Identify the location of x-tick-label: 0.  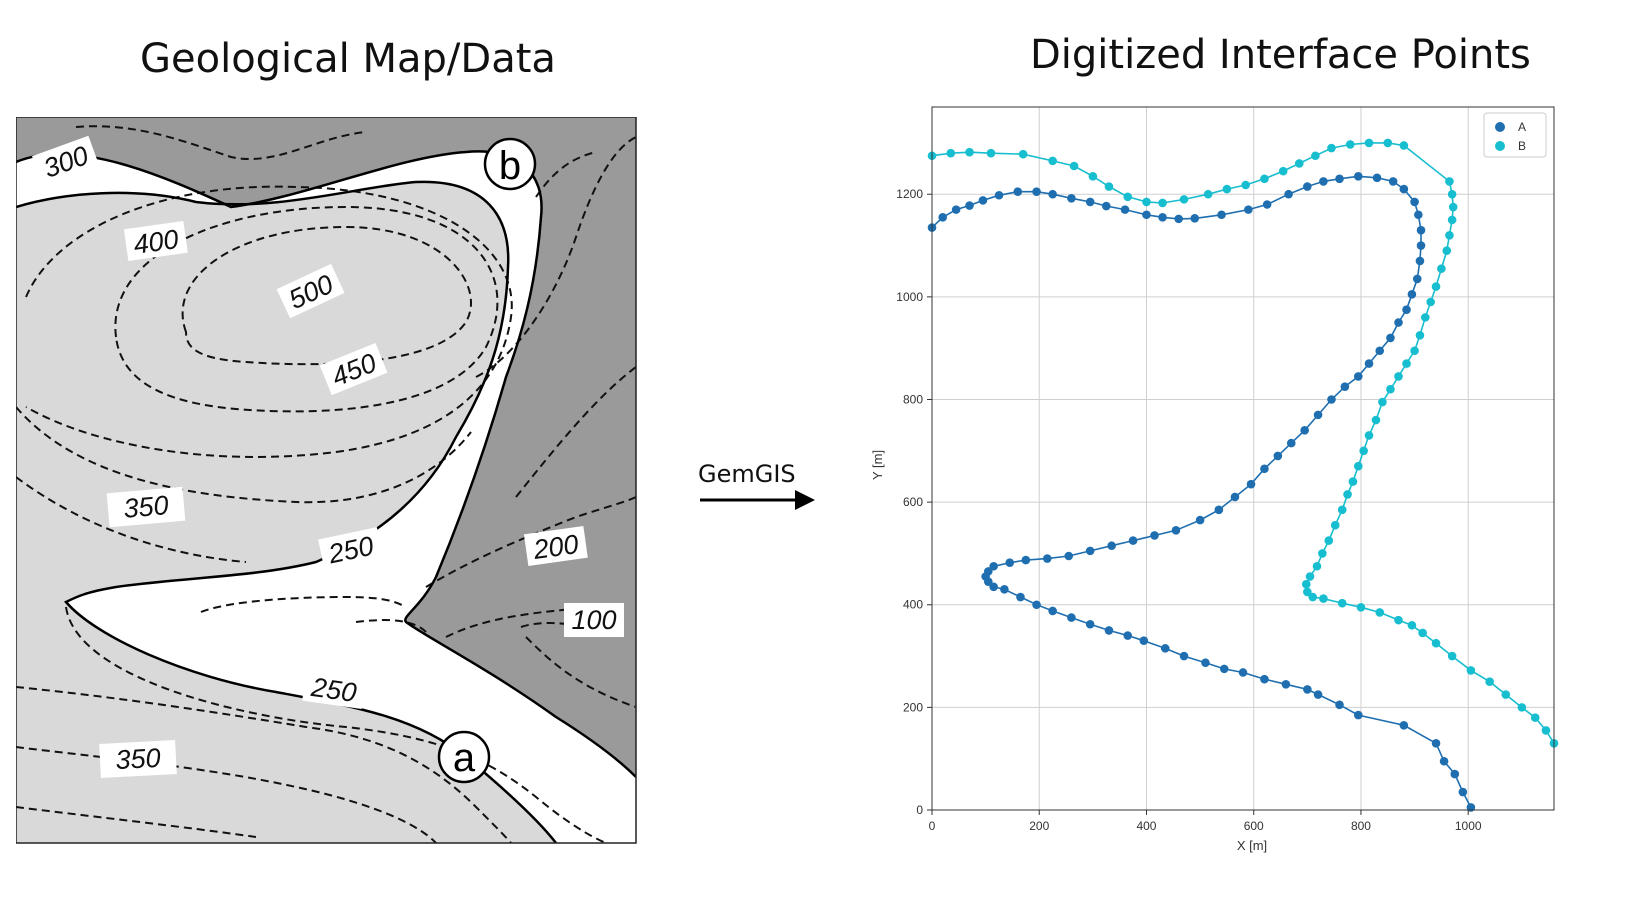
(932, 826).